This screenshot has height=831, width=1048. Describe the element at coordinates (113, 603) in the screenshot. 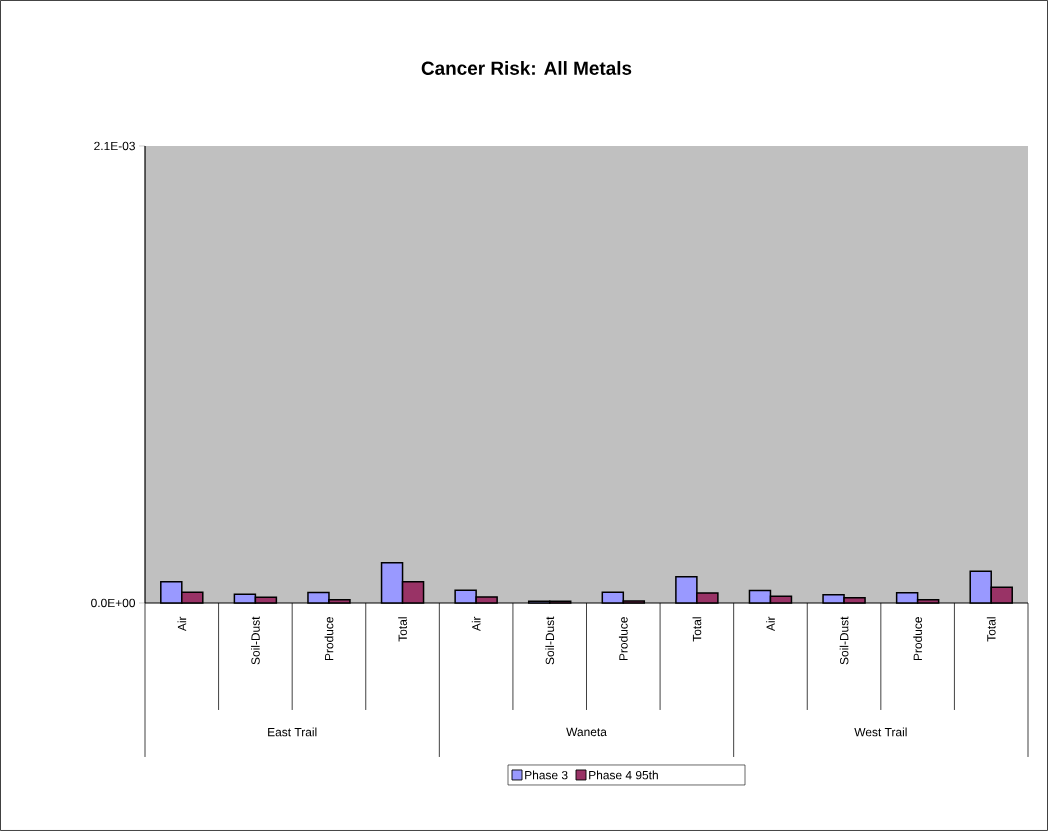

I see `y-tick-label: 0.0E+00` at that location.